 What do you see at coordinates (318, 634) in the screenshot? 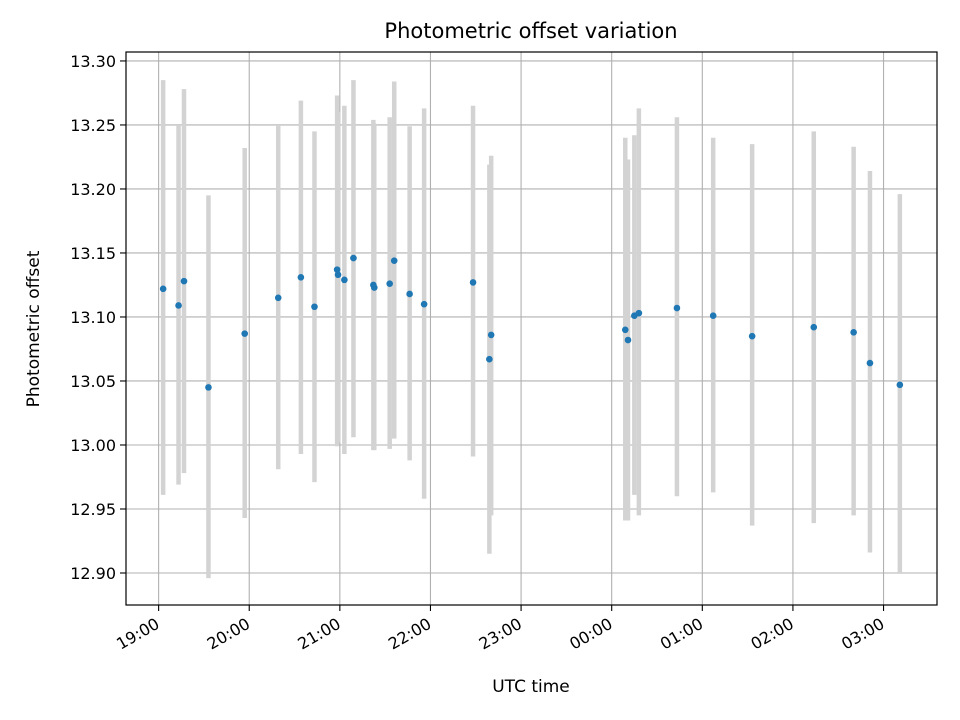
I see `x-tick-label: 21:00` at bounding box center [318, 634].